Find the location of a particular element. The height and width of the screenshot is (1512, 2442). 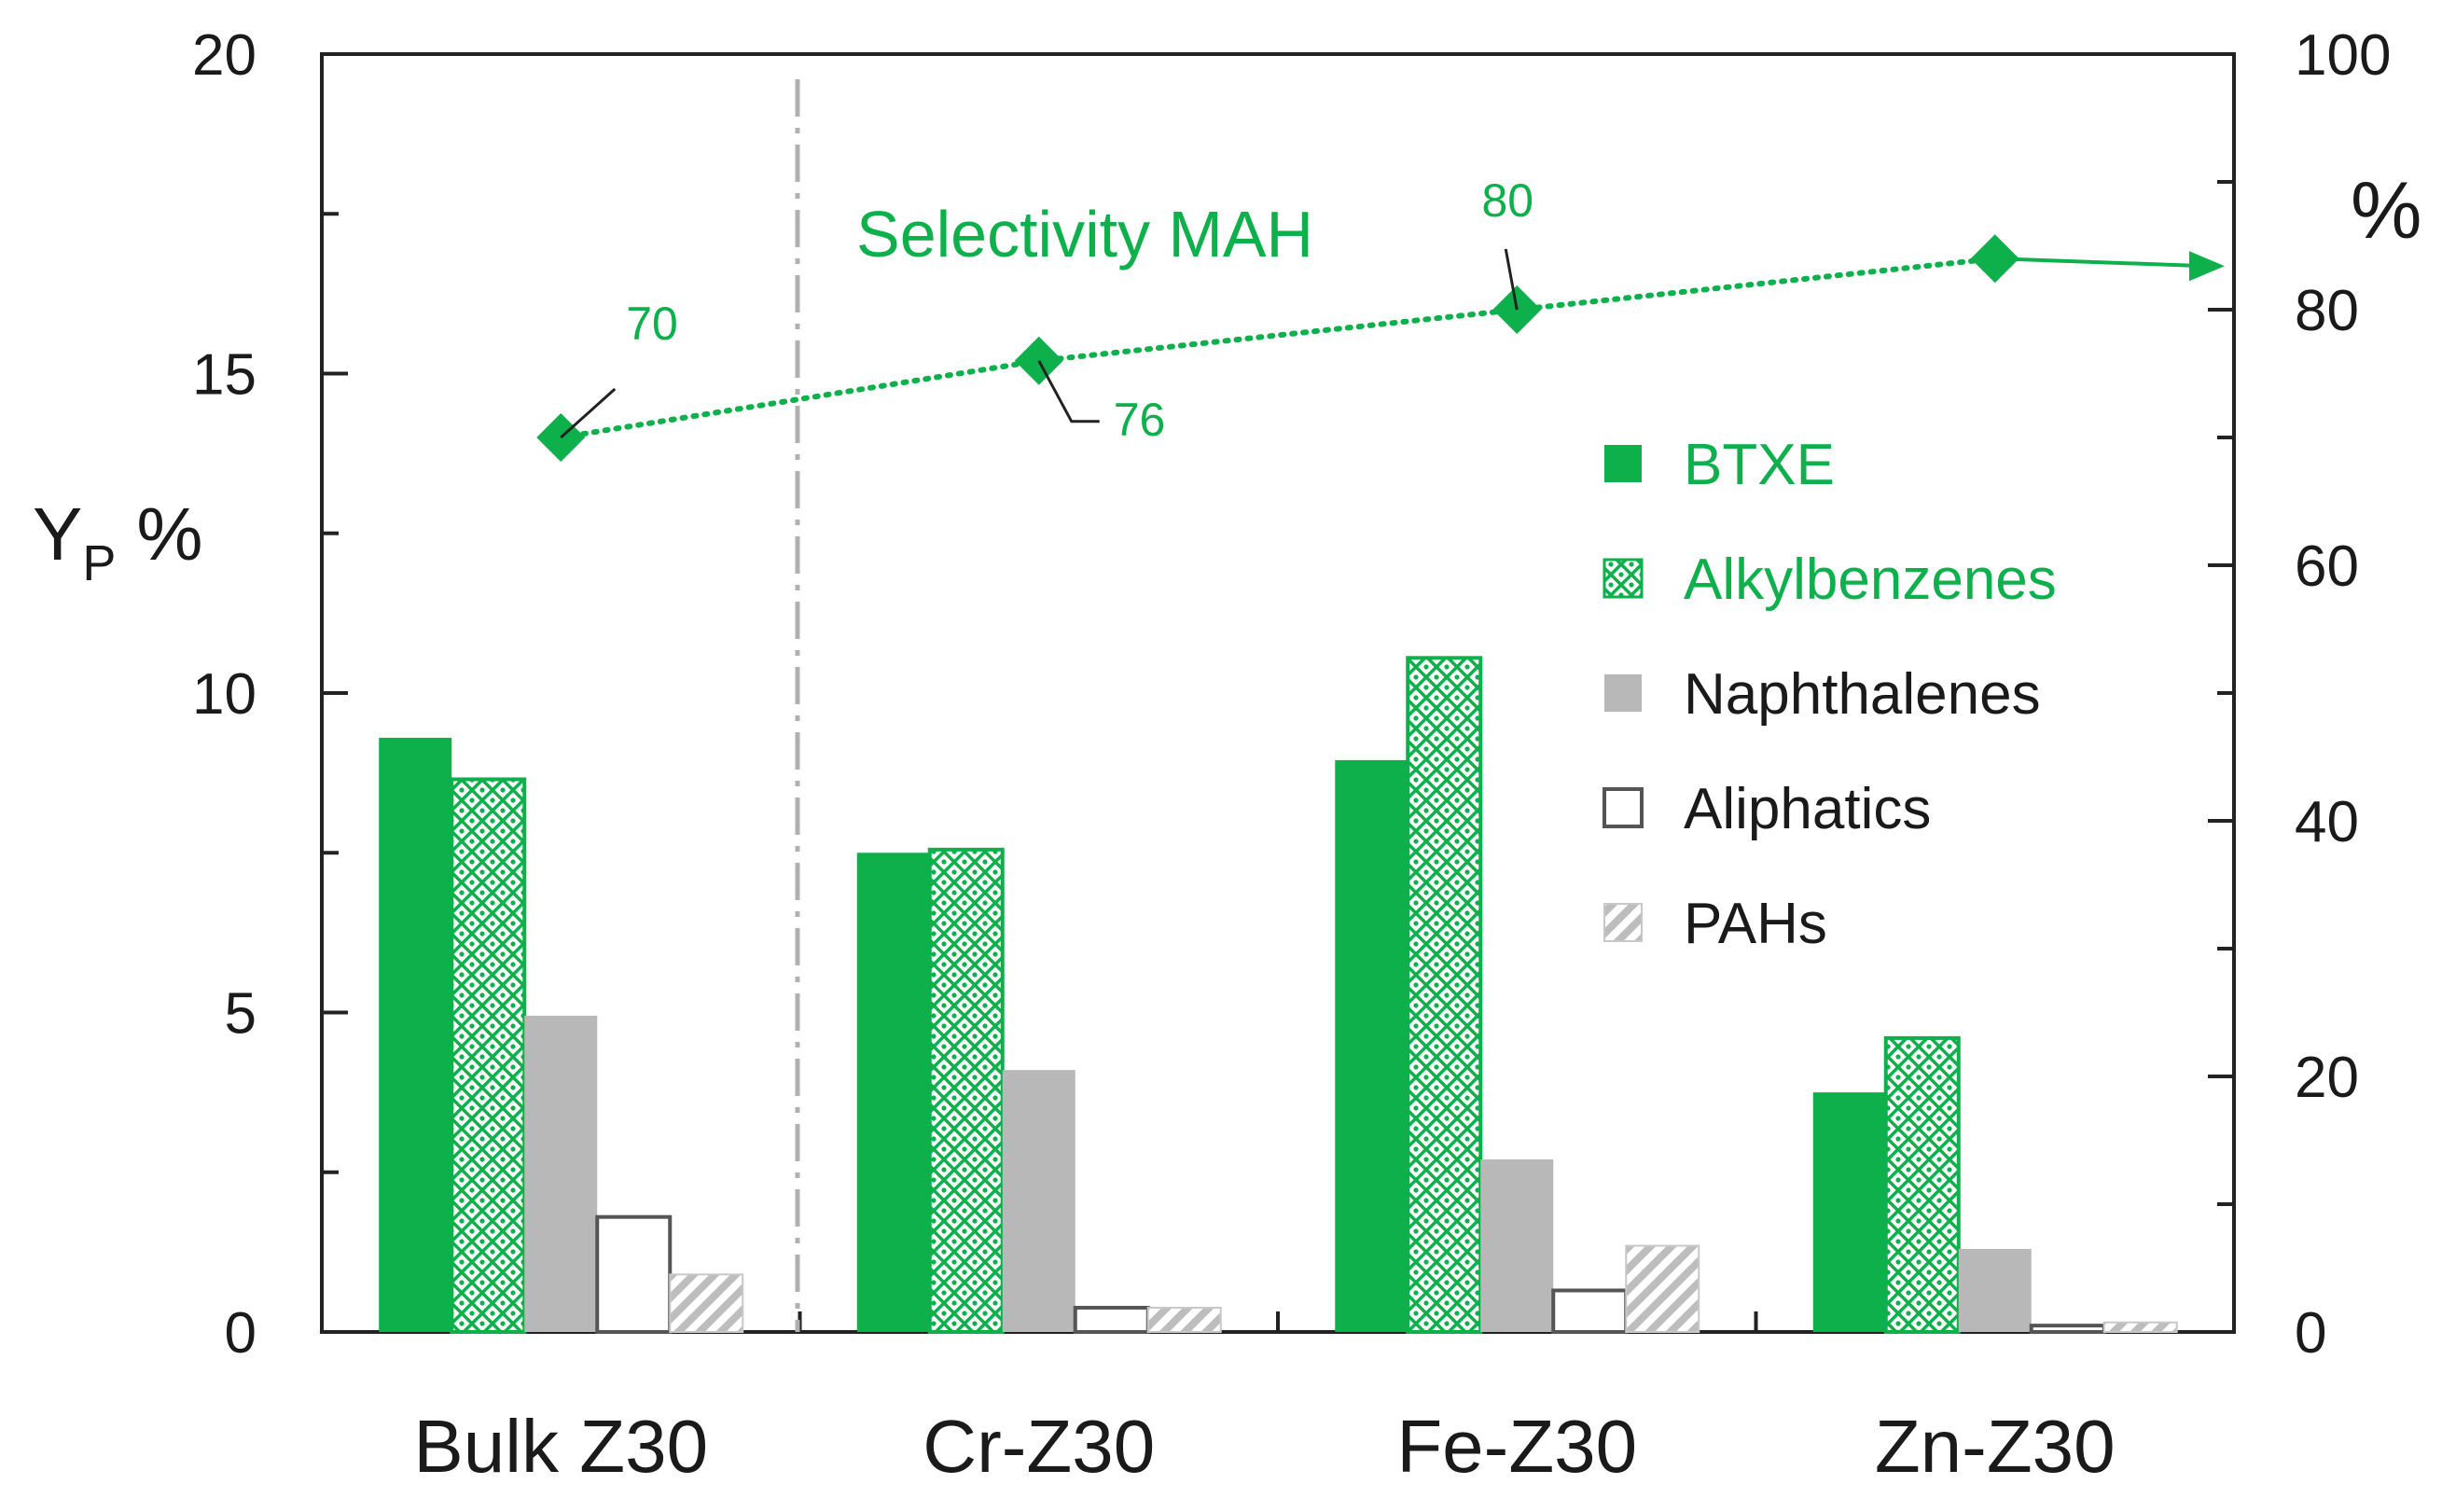

bar-btxe-fe-z30 is located at coordinates (1371, 1045).